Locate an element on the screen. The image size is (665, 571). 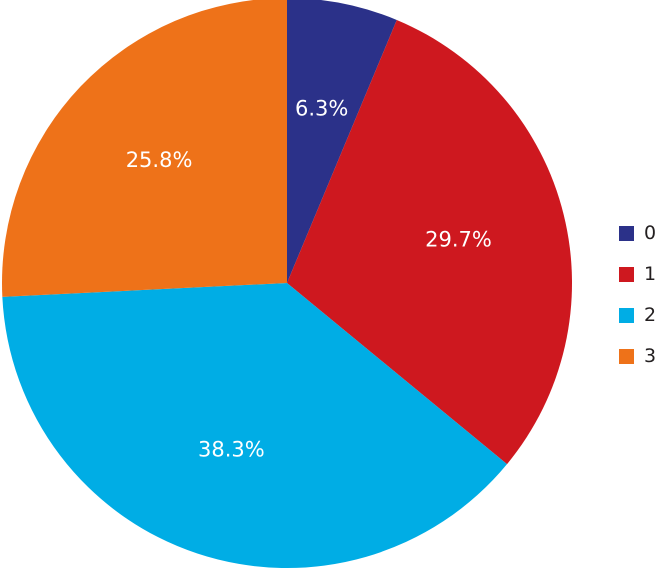
legend-label-1: 1 is located at coordinates (650, 274).